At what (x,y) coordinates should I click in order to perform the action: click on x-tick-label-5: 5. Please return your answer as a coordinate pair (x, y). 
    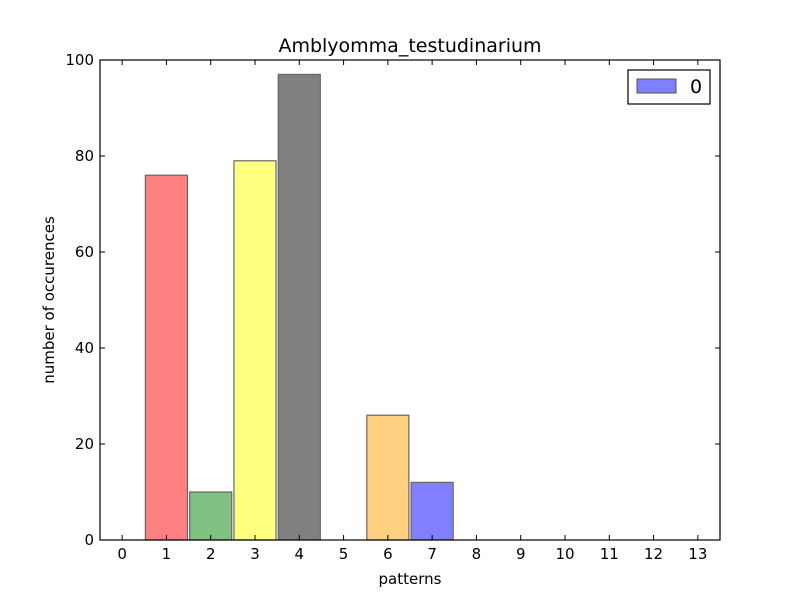
    Looking at the image, I should click on (344, 554).